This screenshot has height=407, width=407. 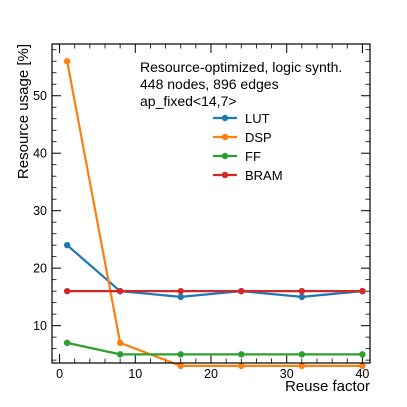 What do you see at coordinates (59, 374) in the screenshot?
I see `x-tick-label: 0` at bounding box center [59, 374].